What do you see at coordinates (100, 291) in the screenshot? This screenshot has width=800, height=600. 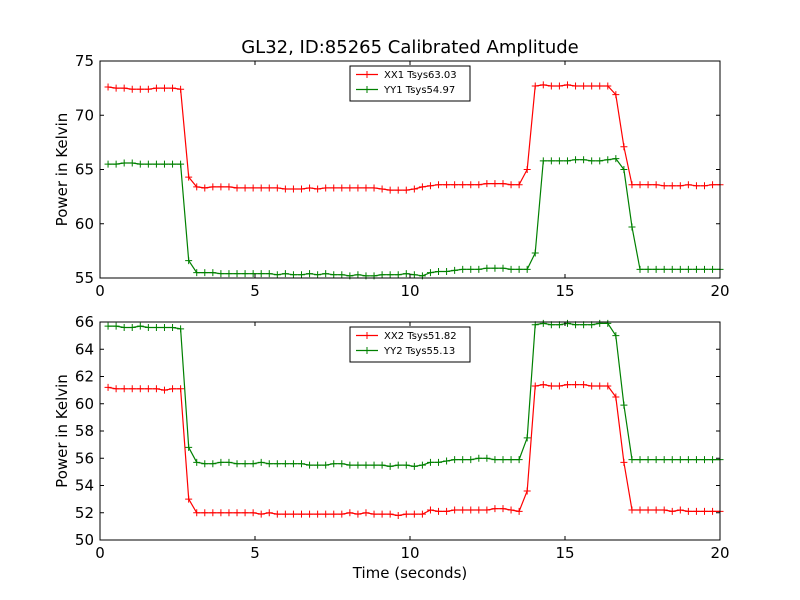 I see `x-tick-label: 0` at bounding box center [100, 291].